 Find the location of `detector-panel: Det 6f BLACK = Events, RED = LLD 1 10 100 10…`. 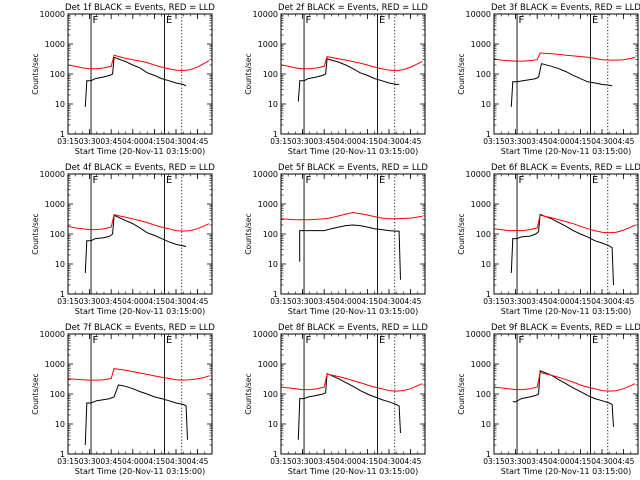

detector-panel: Det 6f BLACK = Events, RED = LLD 1 10 100 10… is located at coordinates (548, 239).